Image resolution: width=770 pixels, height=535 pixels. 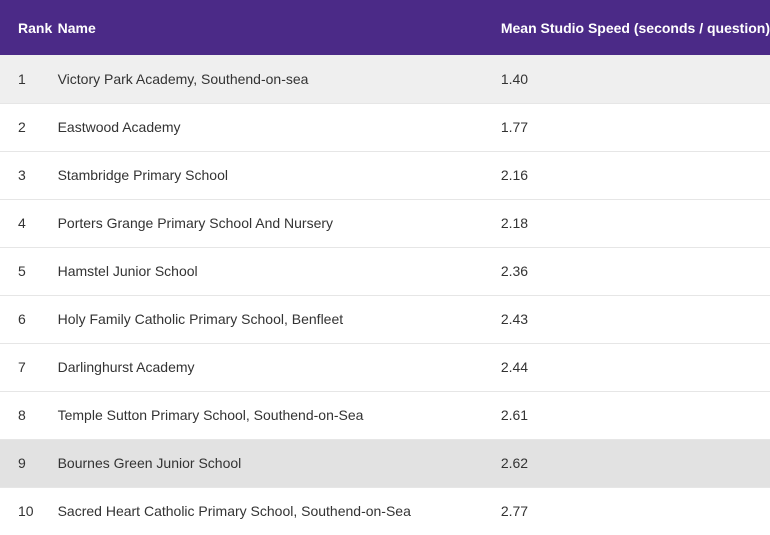 What do you see at coordinates (127, 271) in the screenshot?
I see `name-cell: Hamstel Junior School` at bounding box center [127, 271].